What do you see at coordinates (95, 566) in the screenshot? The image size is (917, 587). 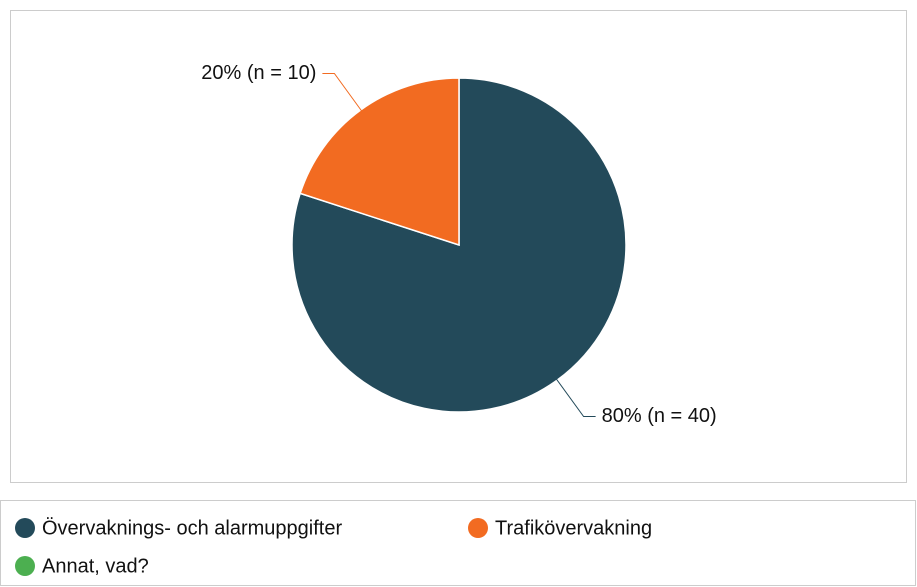 I see `legend-label: Annat, vad?` at bounding box center [95, 566].